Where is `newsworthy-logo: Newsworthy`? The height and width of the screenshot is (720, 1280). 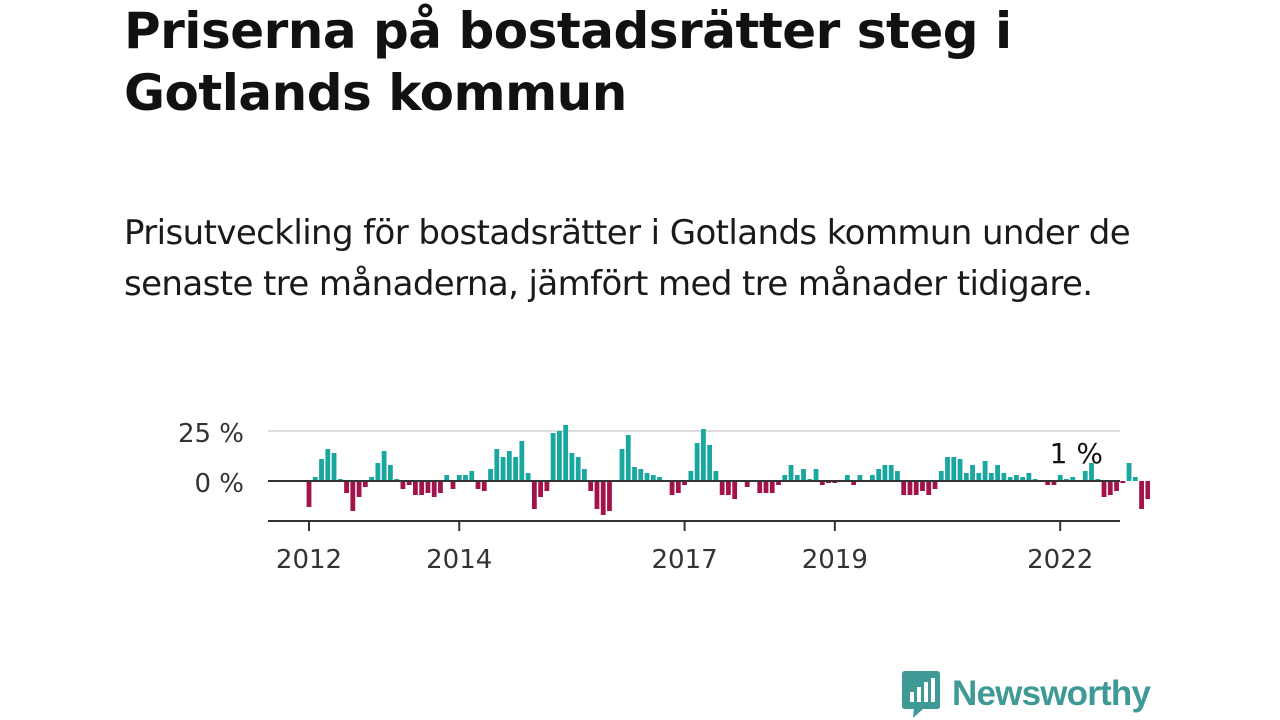
newsworthy-logo: Newsworthy is located at coordinates (1025, 694).